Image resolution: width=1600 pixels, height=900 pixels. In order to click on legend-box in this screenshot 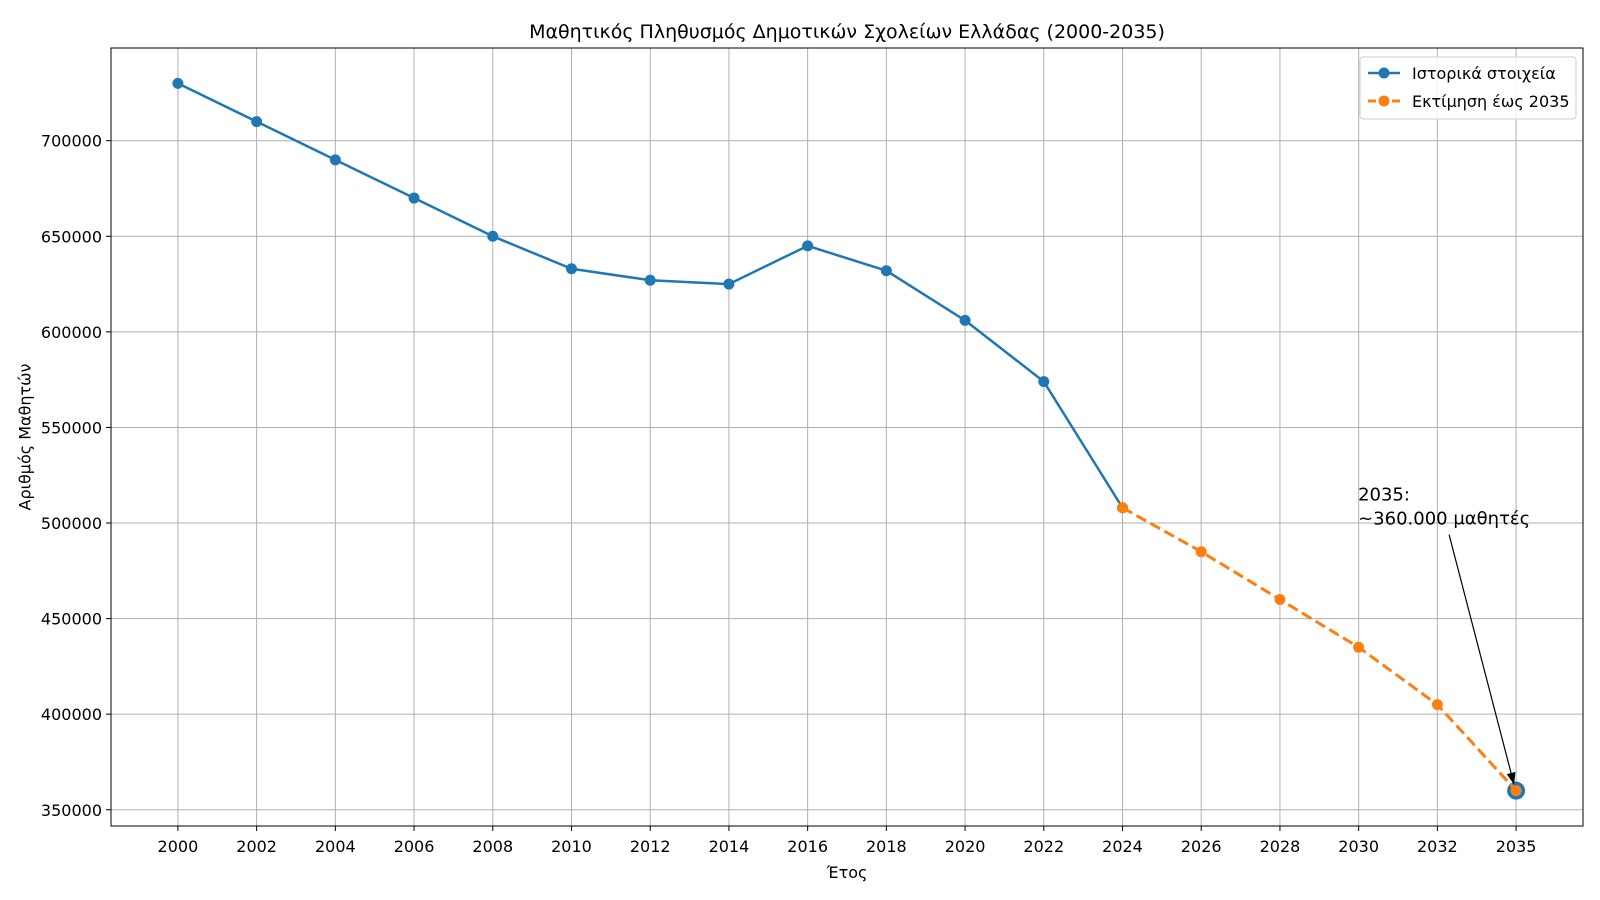, I will do `click(1468, 88)`.